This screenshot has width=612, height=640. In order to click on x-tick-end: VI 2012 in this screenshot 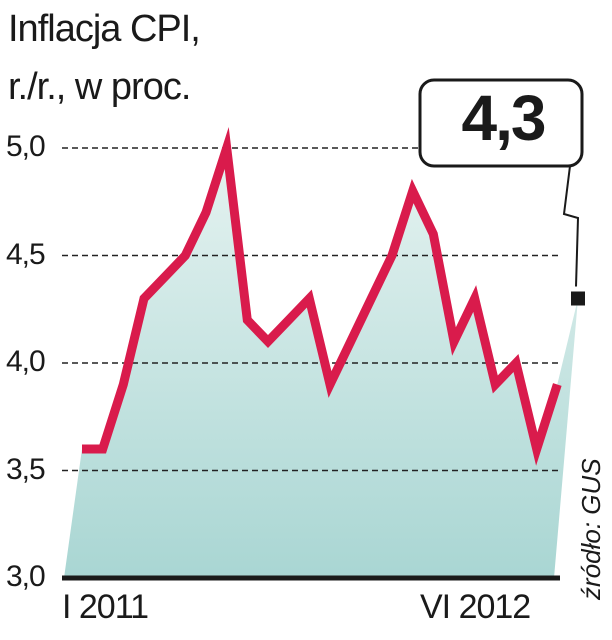, I will do `click(475, 607)`.